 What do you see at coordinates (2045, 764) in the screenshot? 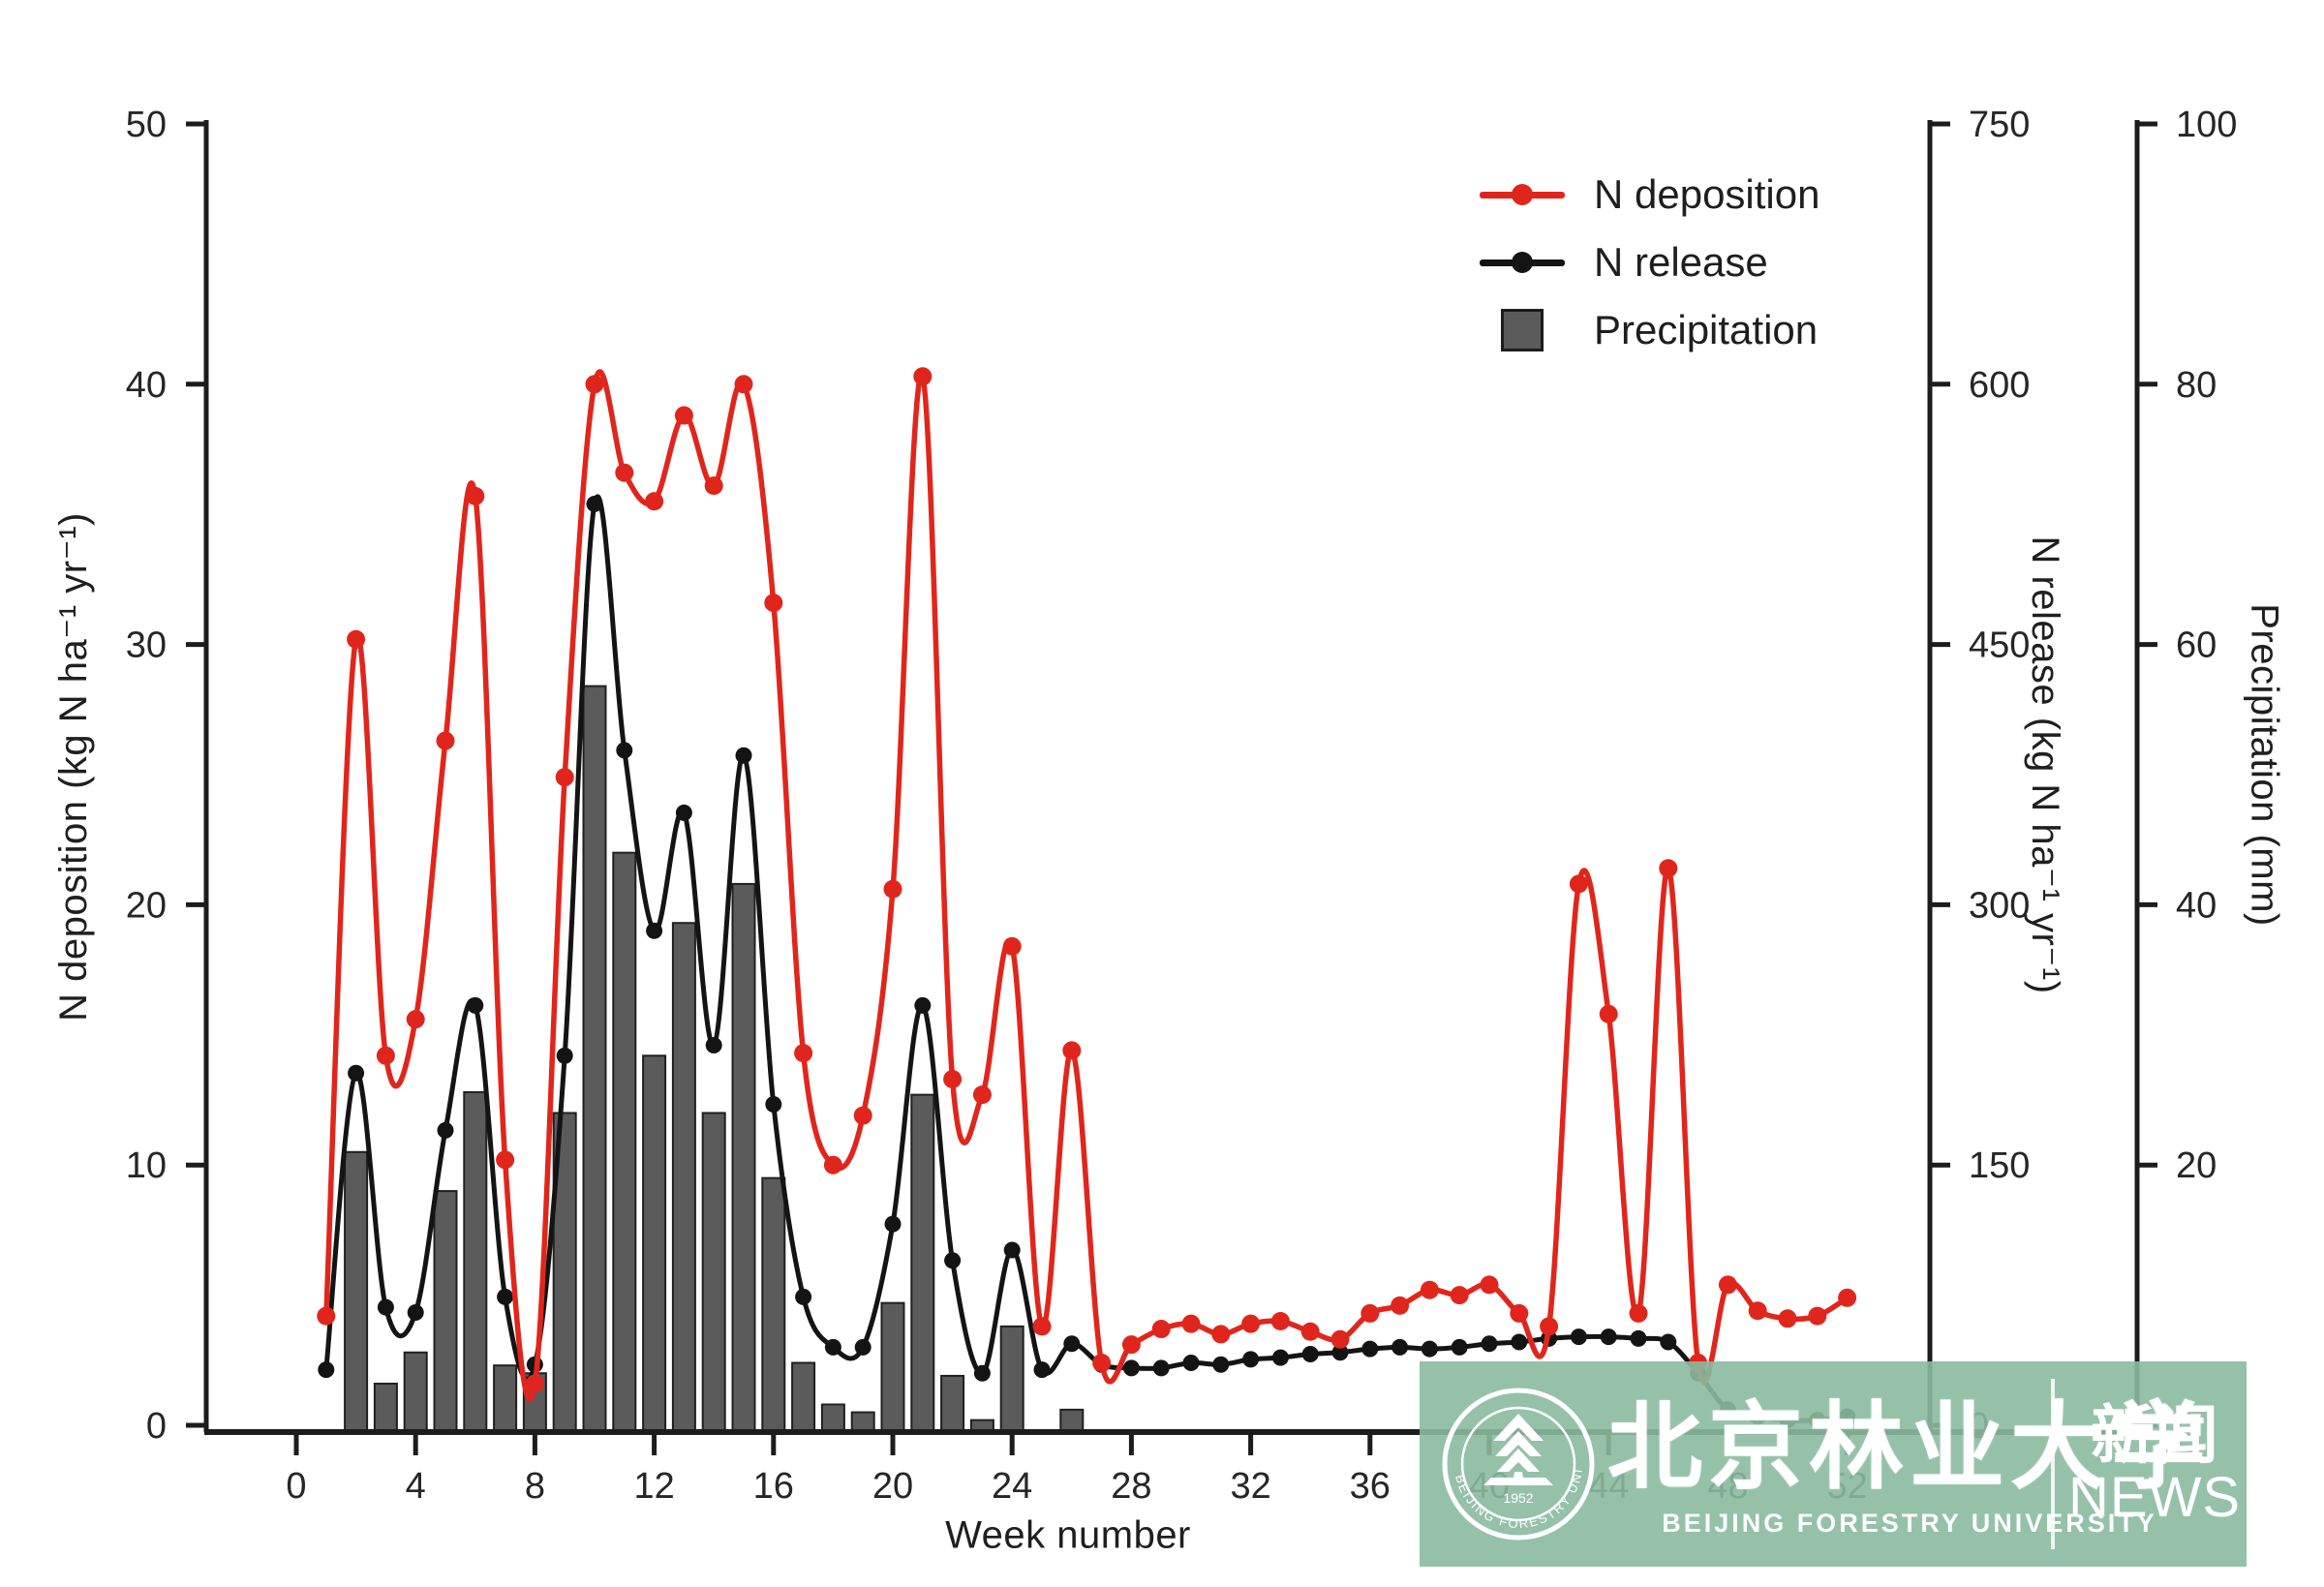
I see `axis-label-n-release: N release (kg N ha⁻¹ yr⁻¹)` at bounding box center [2045, 764].